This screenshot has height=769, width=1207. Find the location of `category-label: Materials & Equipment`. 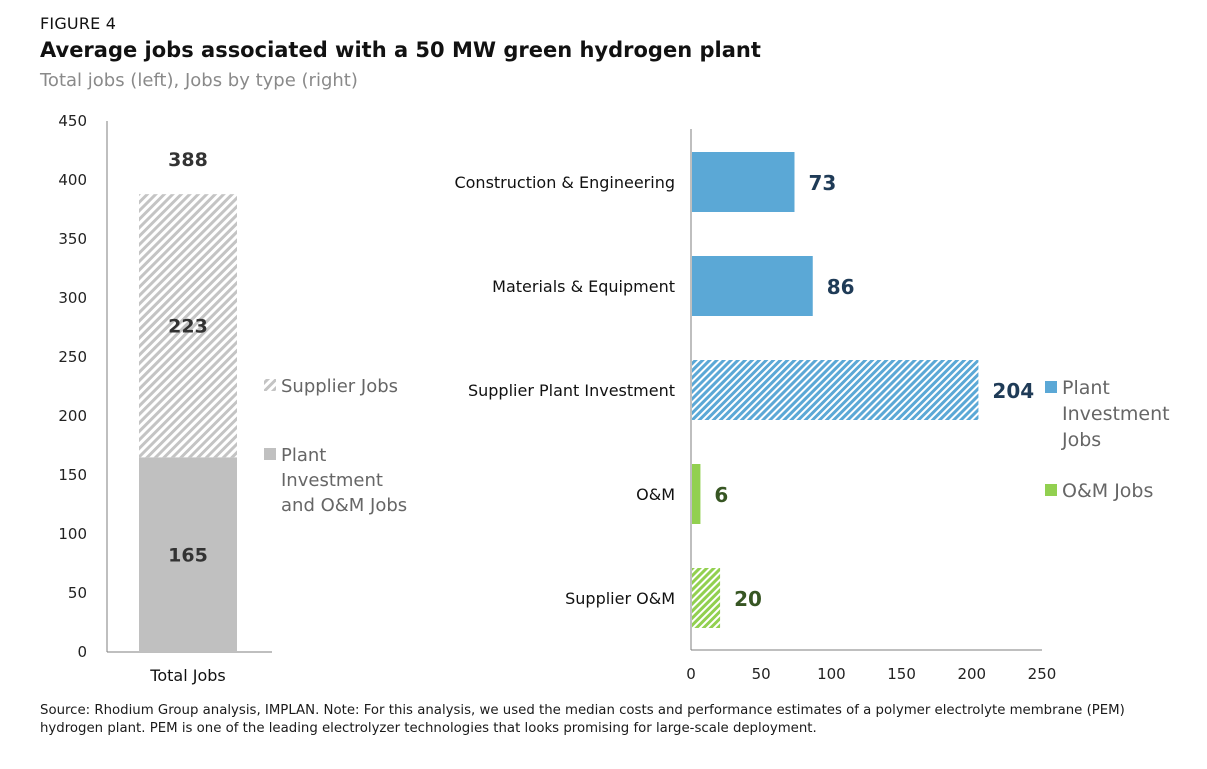

category-label: Materials & Equipment is located at coordinates (583, 286).